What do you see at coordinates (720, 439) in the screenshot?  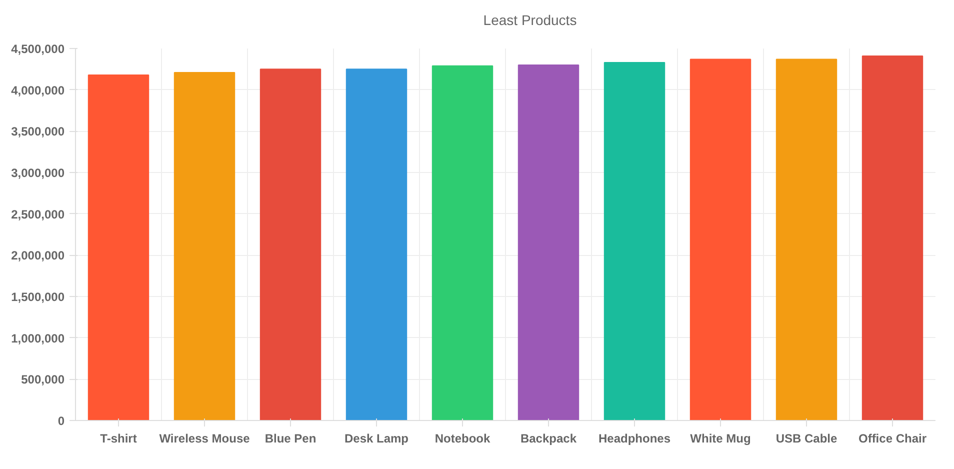 I see `x-tick-label: White Mug` at bounding box center [720, 439].